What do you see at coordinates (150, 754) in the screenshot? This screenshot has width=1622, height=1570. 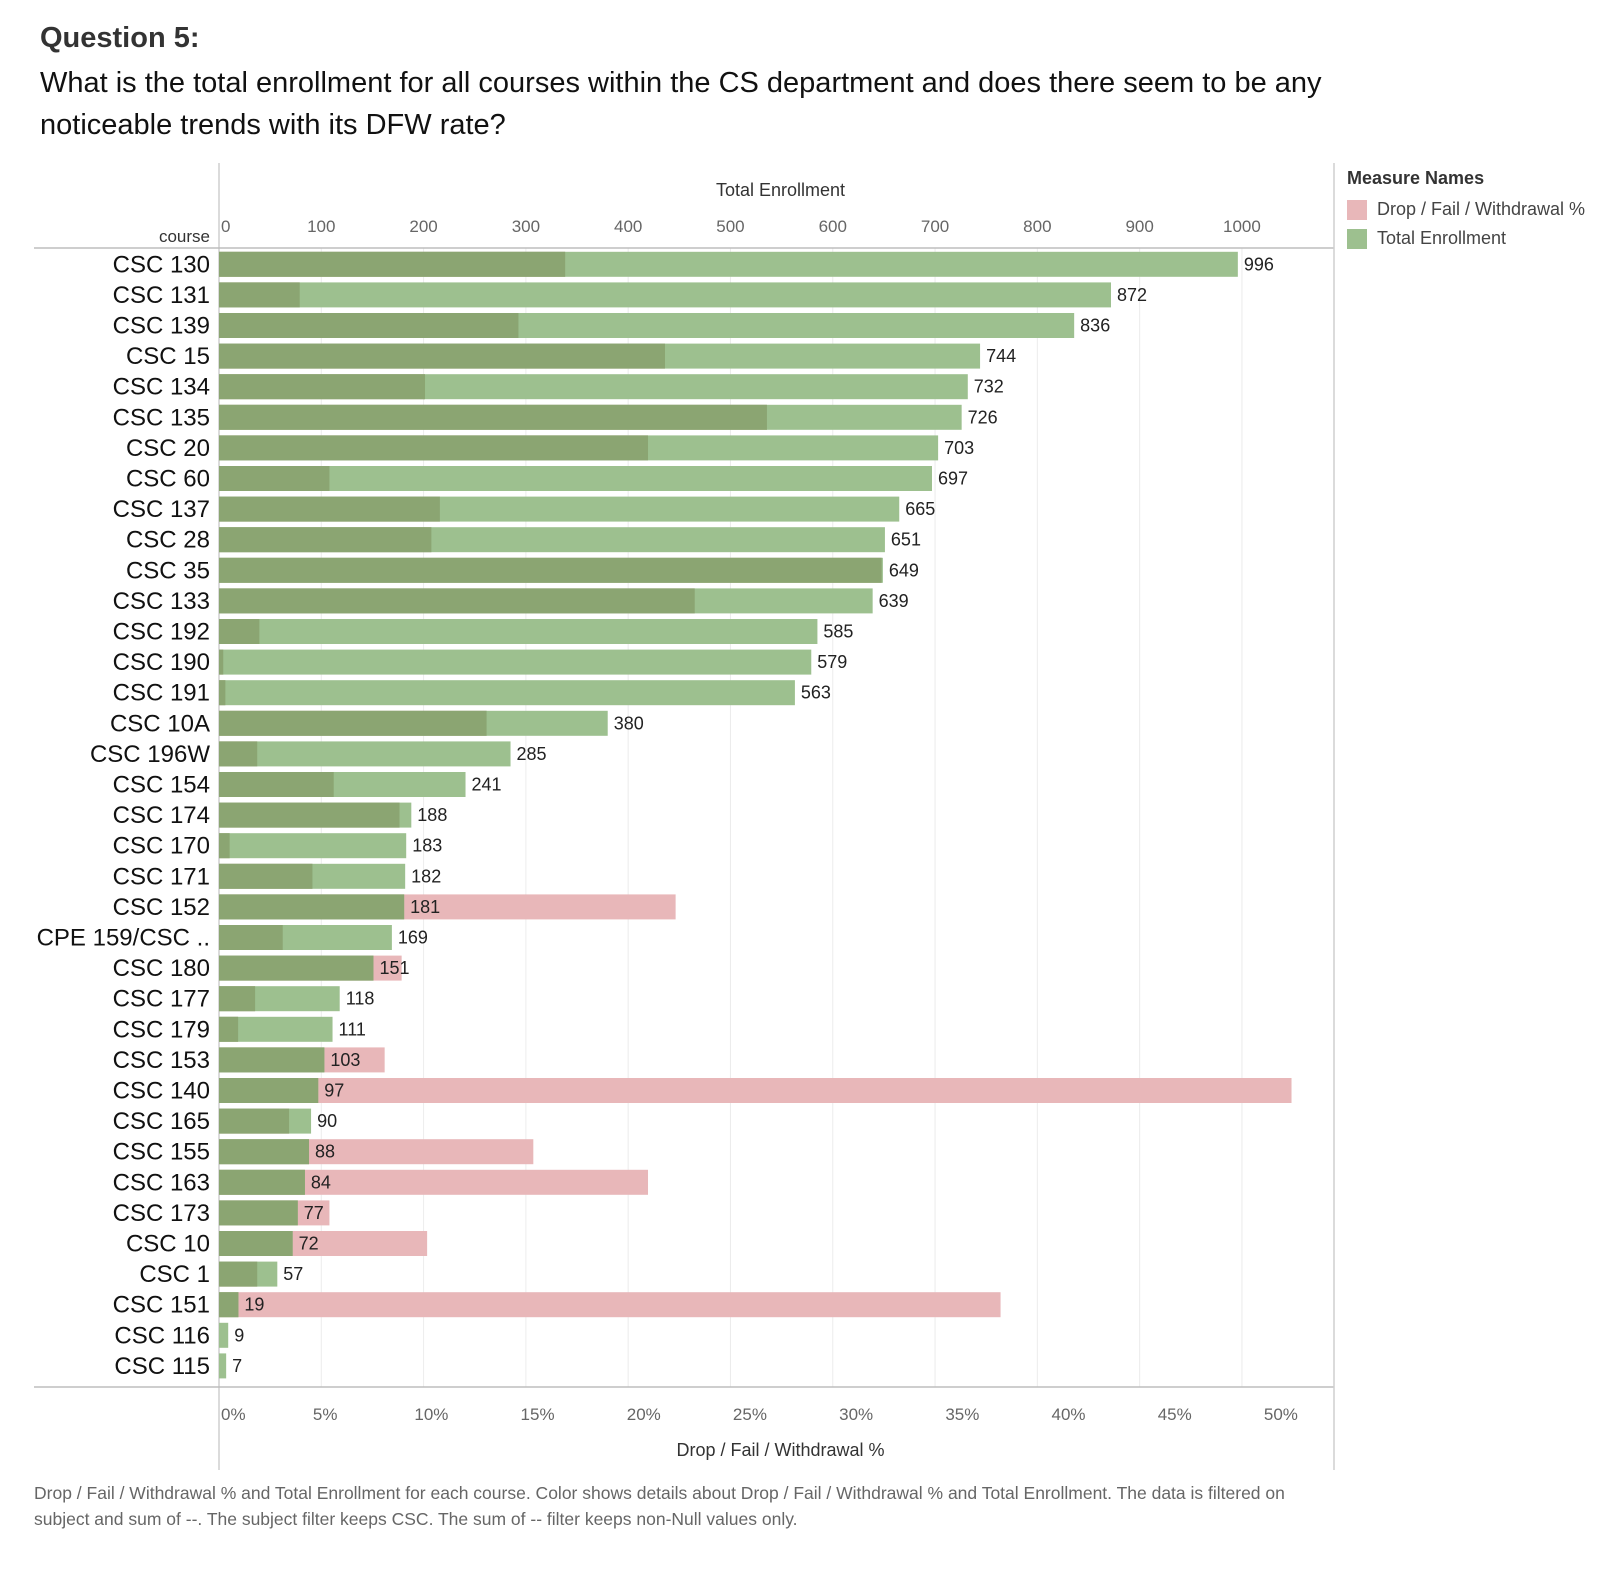 I see `row-label: CSC 196W` at bounding box center [150, 754].